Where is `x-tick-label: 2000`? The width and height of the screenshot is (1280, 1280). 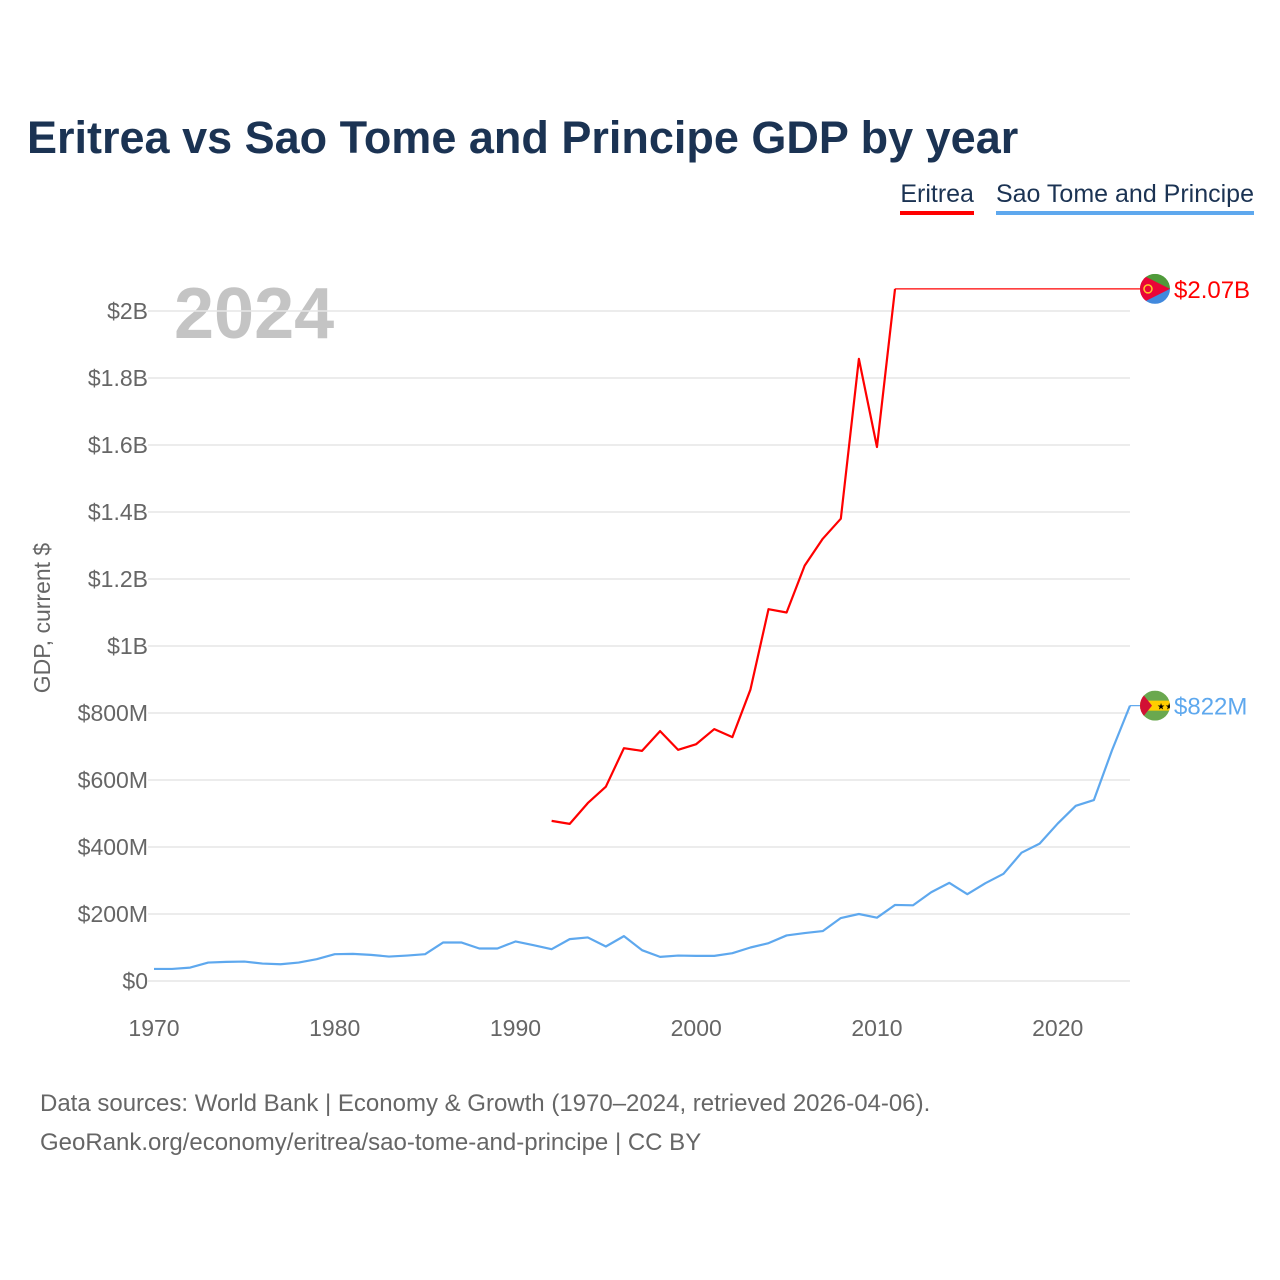
x-tick-label: 2000 is located at coordinates (696, 1028).